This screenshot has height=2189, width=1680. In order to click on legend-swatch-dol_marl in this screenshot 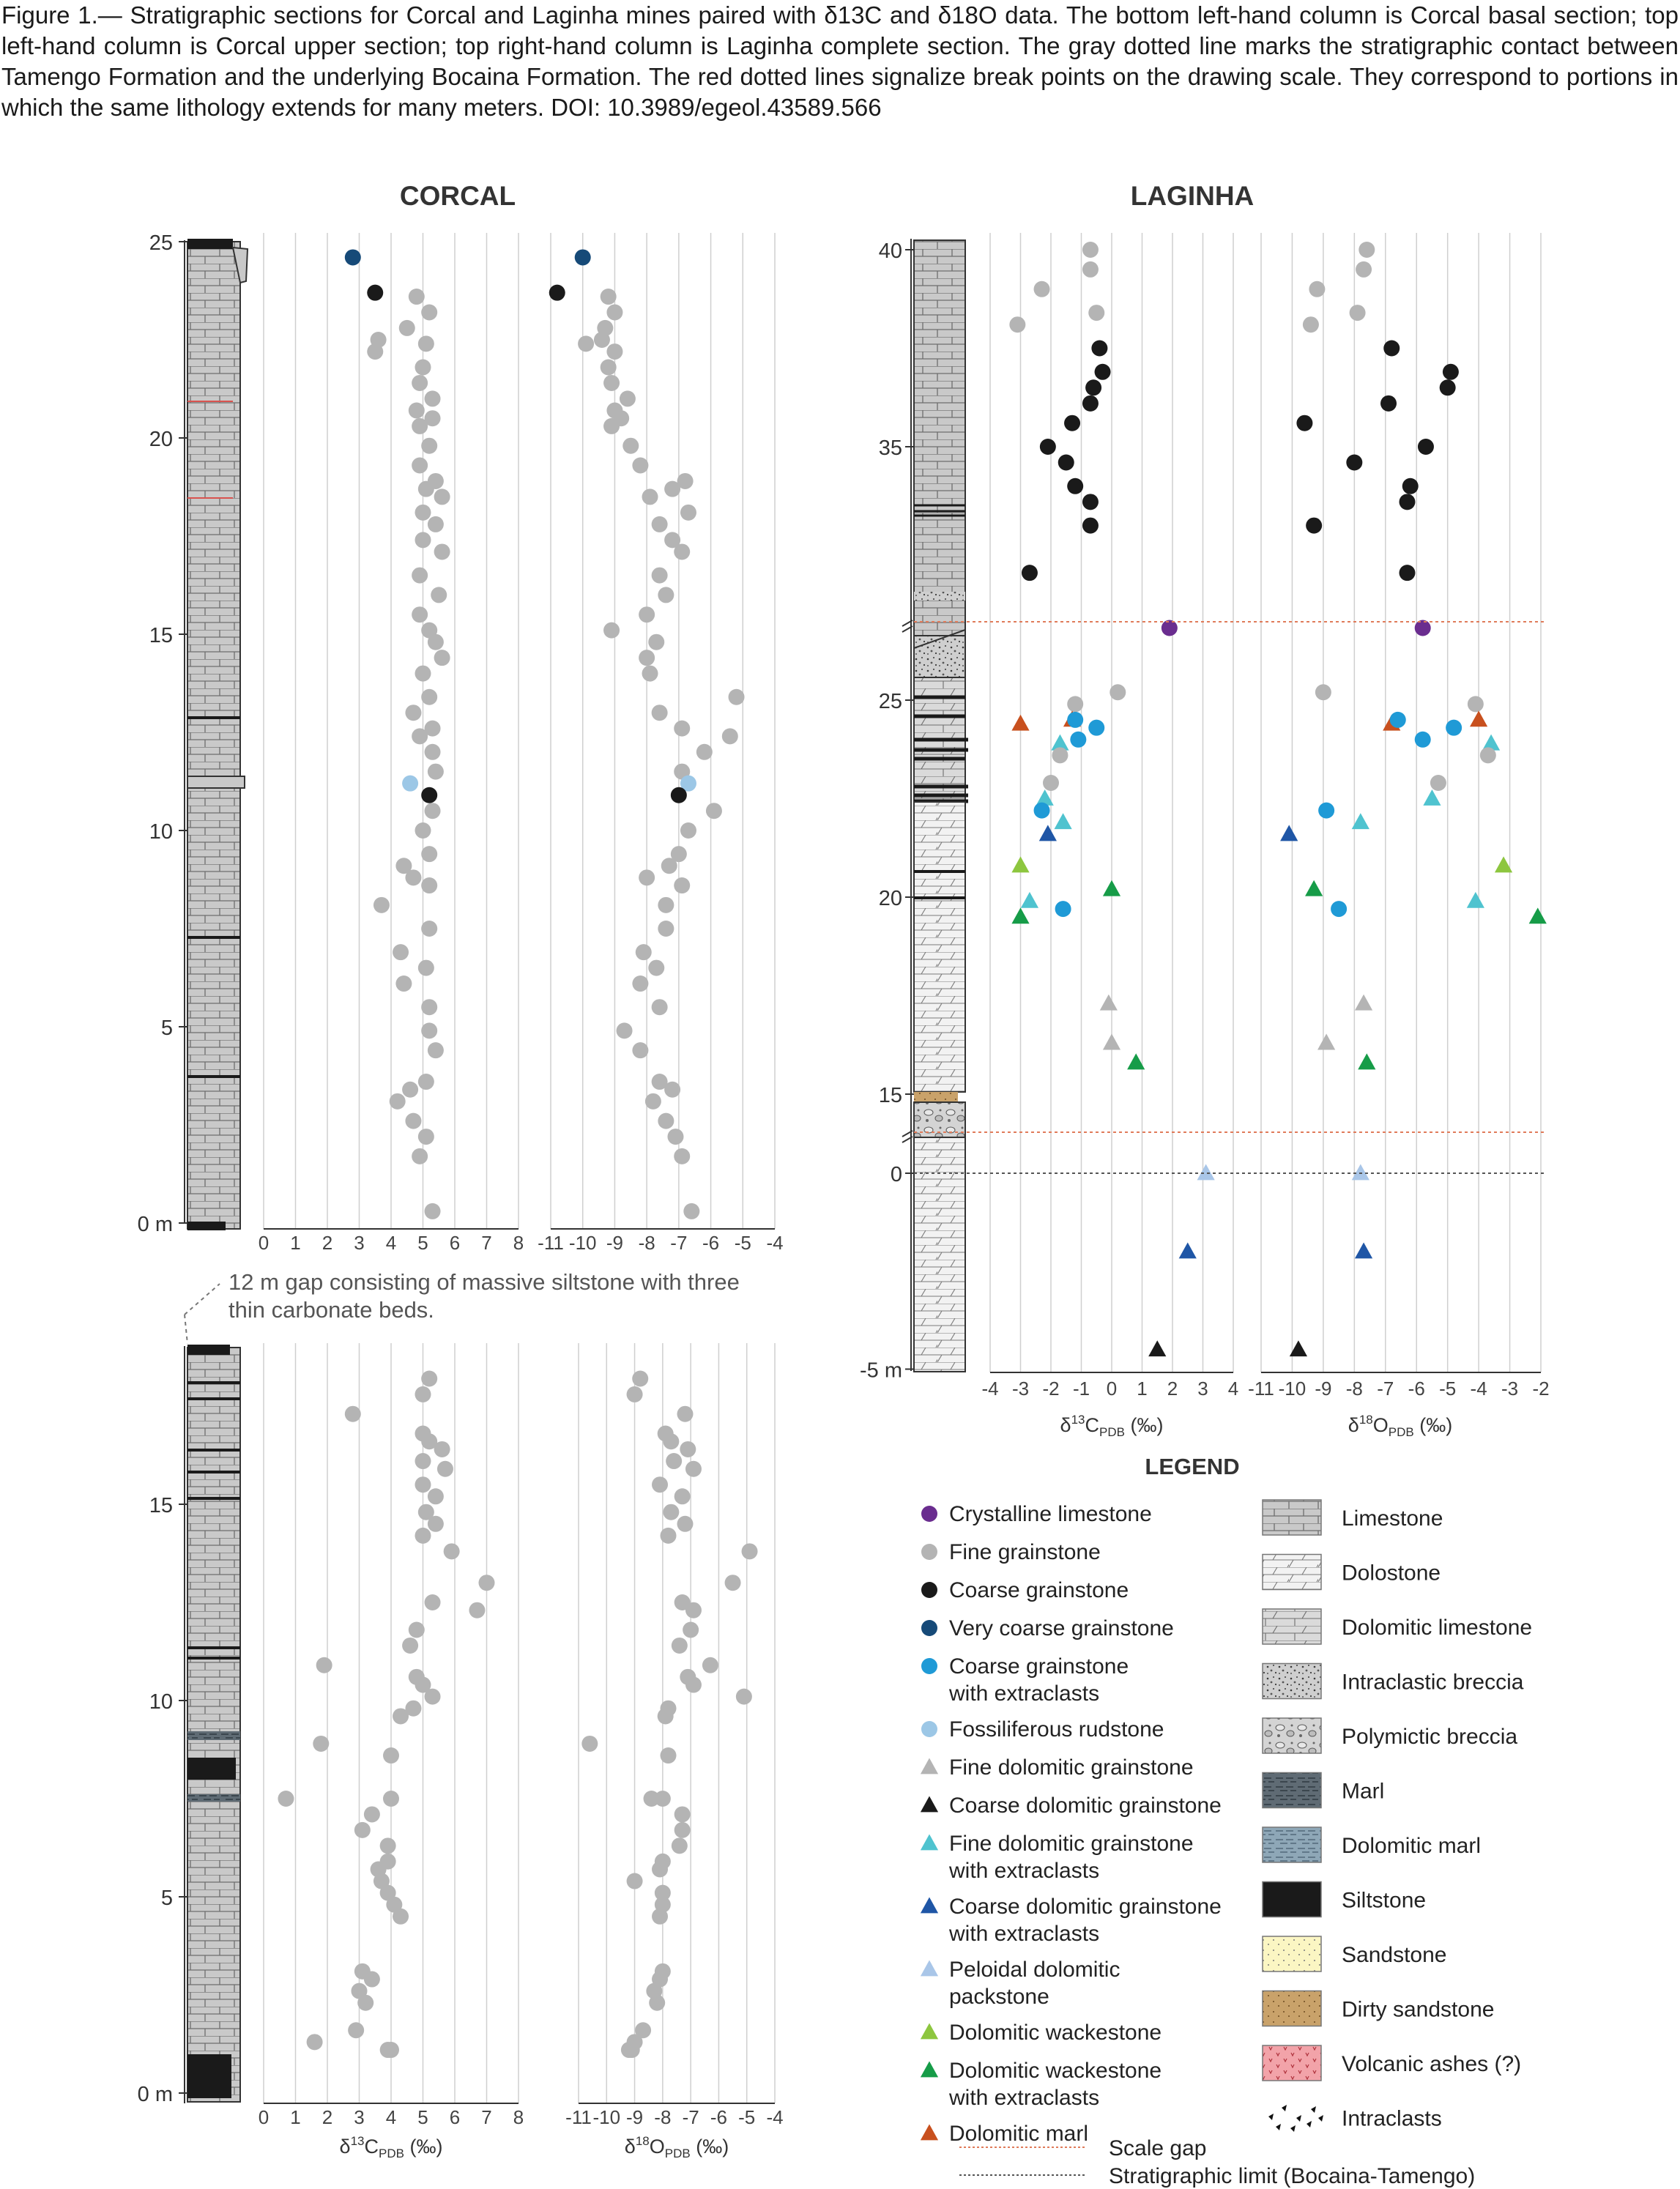, I will do `click(1292, 1844)`.